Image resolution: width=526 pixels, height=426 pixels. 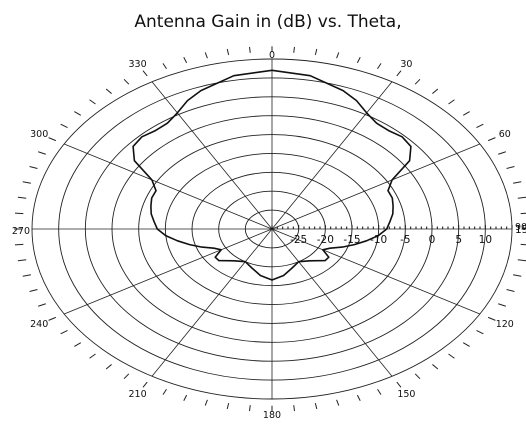 What do you see at coordinates (406, 394) in the screenshot?
I see `angle-label: 150` at bounding box center [406, 394].